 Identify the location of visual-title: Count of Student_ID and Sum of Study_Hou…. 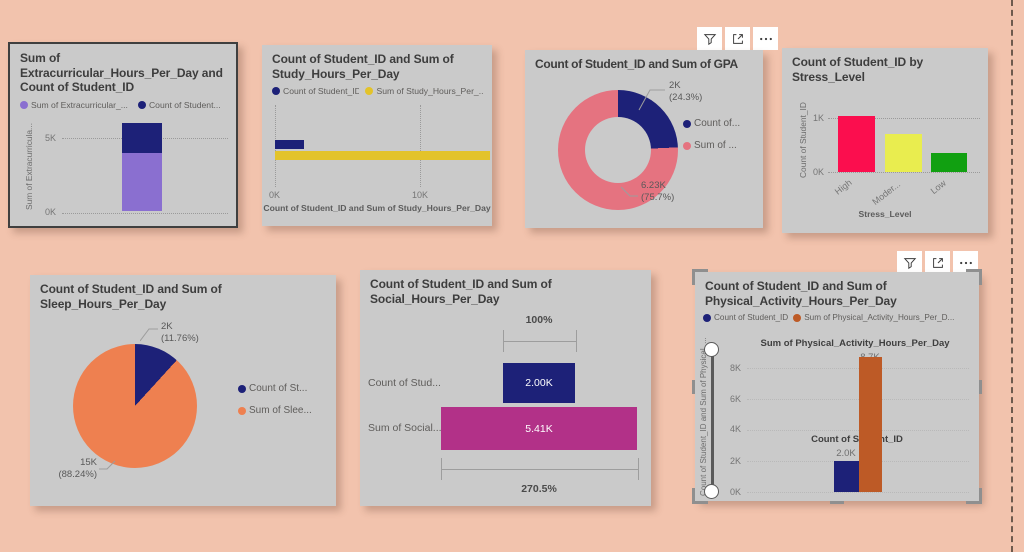
(363, 66).